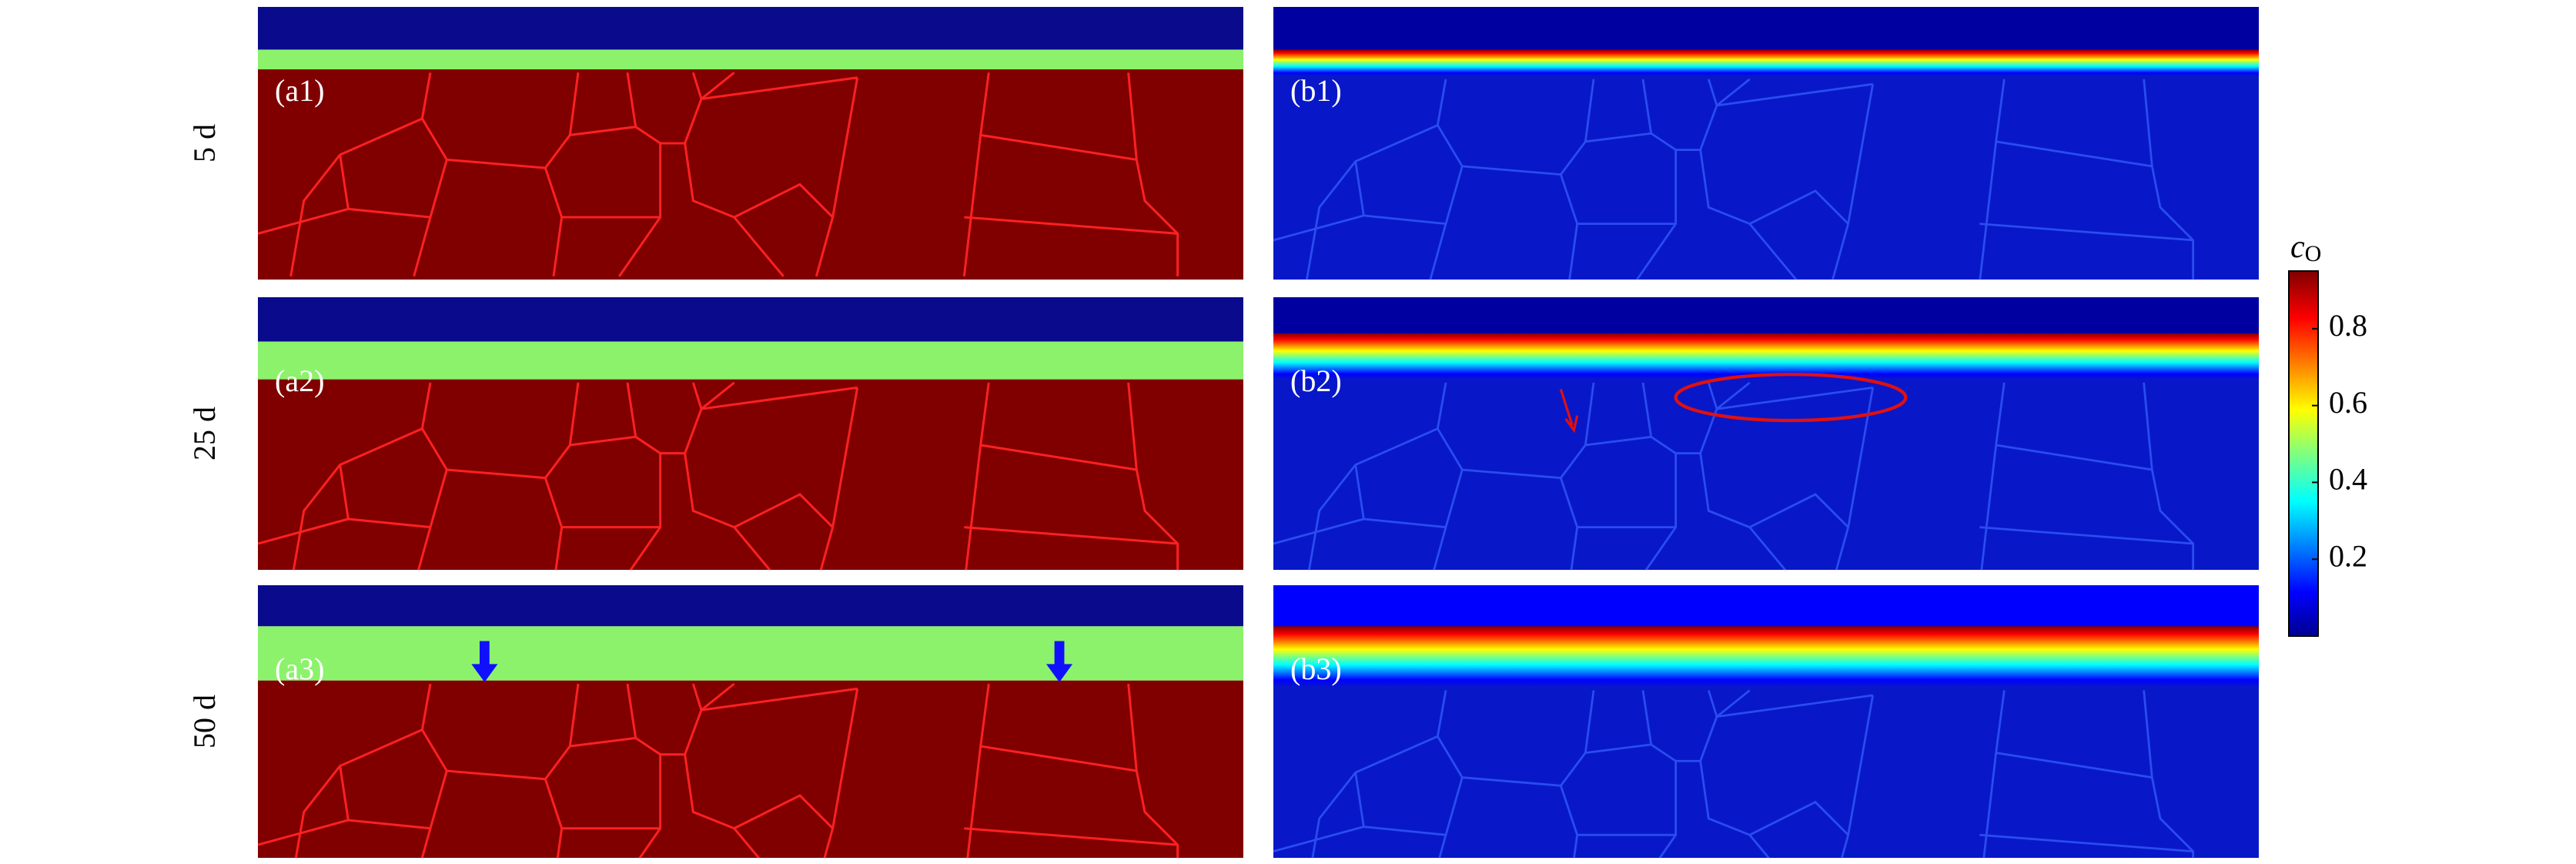 The width and height of the screenshot is (2576, 864). What do you see at coordinates (1569, 411) in the screenshot?
I see `highlight-arrow` at bounding box center [1569, 411].